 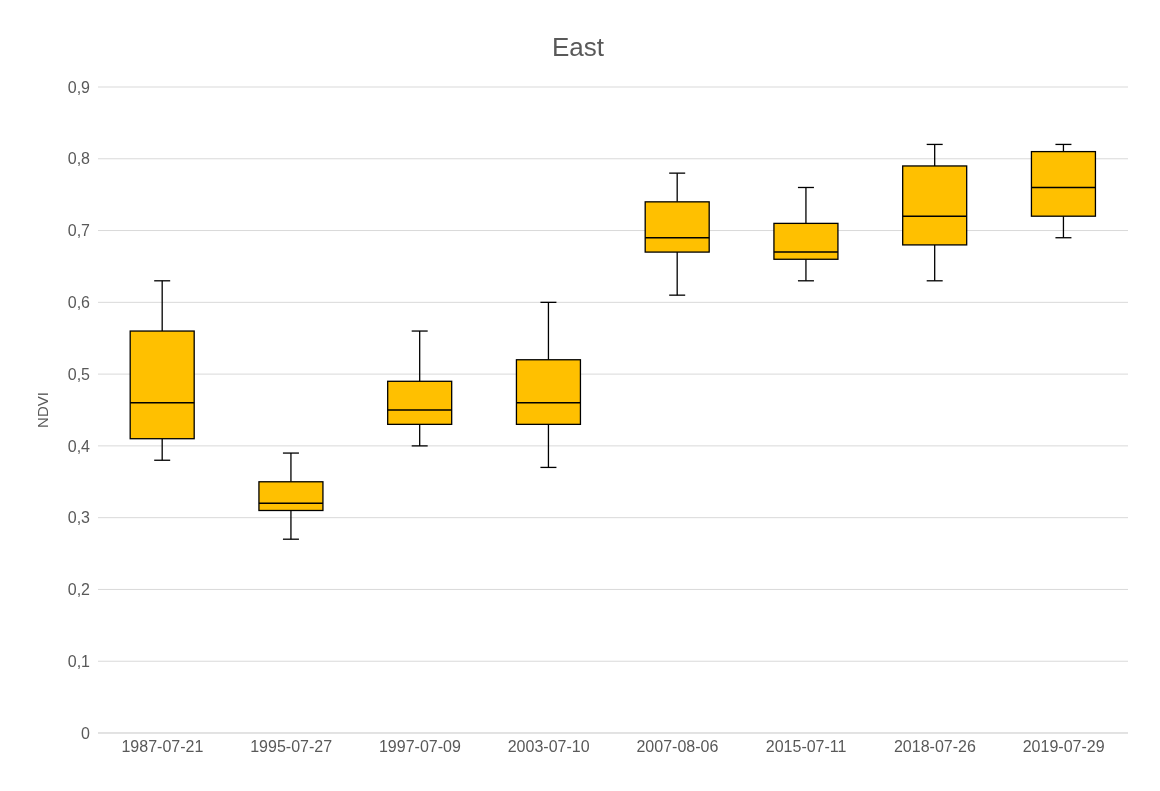 I want to click on y-tick-label: 0,2, so click(x=79, y=590).